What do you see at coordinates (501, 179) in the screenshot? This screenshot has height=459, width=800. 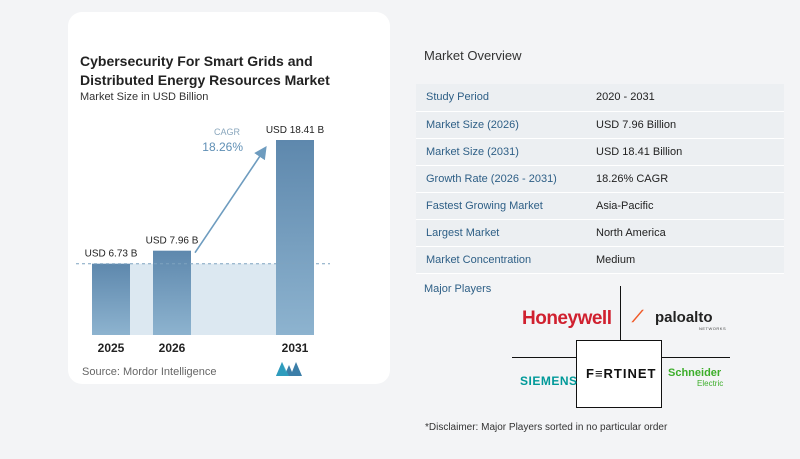 I see `overview-key: Growth Rate (2026 - 2031)` at bounding box center [501, 179].